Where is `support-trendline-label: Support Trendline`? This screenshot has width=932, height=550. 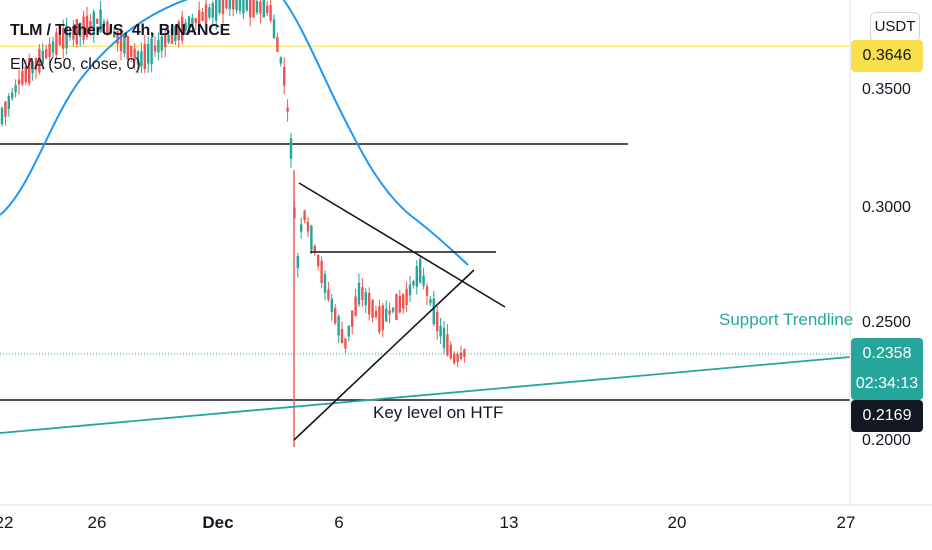
support-trendline-label: Support Trendline is located at coordinates (786, 319).